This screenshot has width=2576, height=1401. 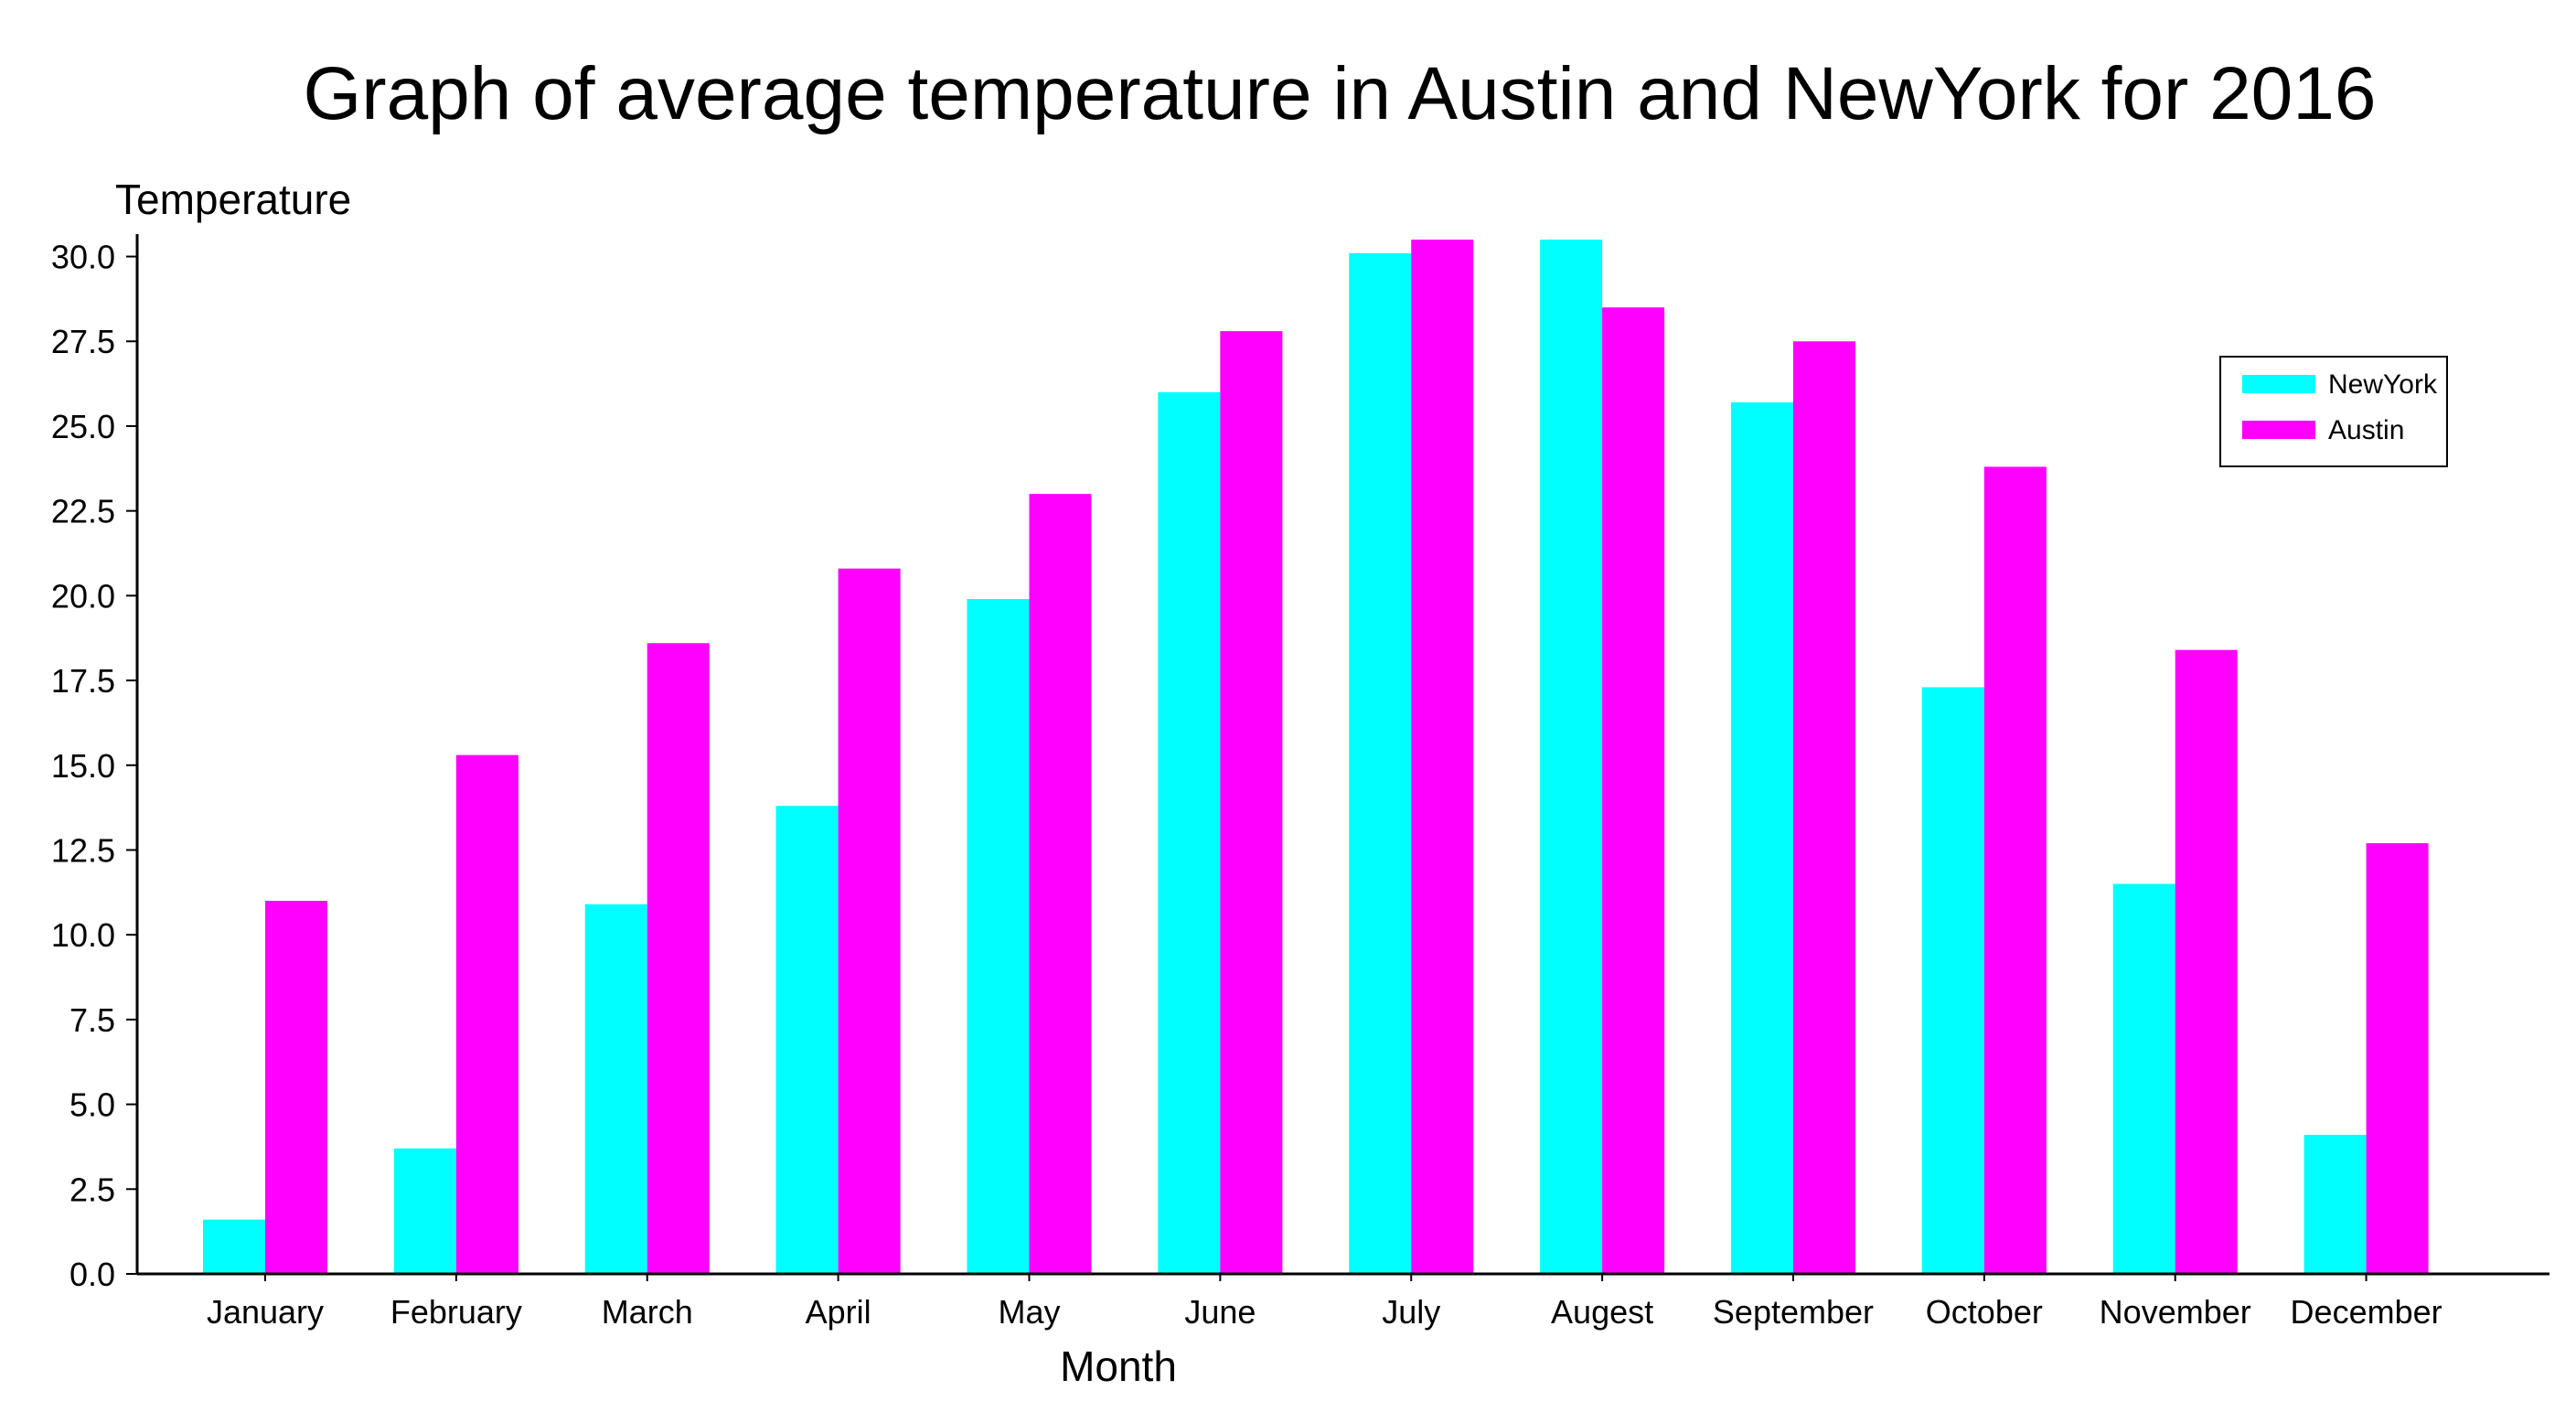 What do you see at coordinates (1411, 1312) in the screenshot?
I see `x-tick-label: July` at bounding box center [1411, 1312].